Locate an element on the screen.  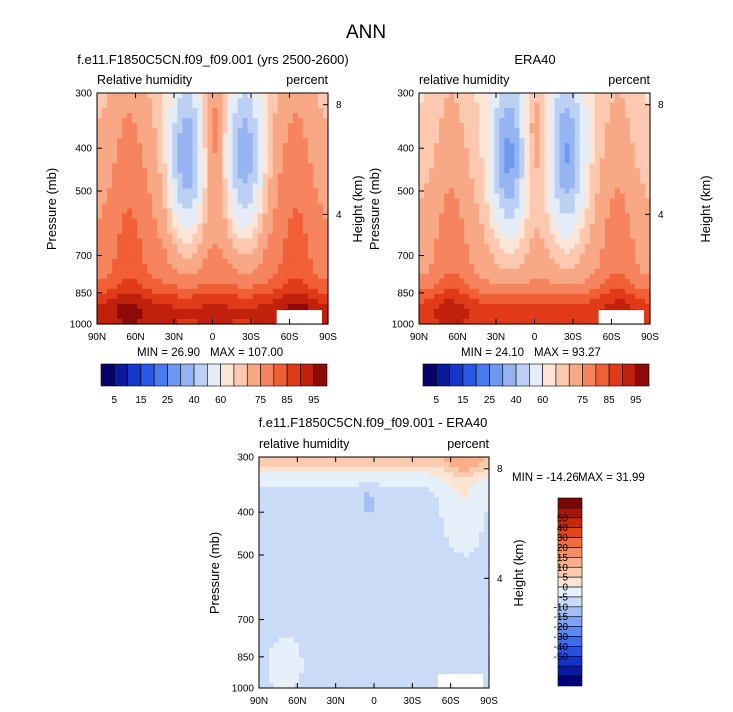
x-tick-label: 60S is located at coordinates (290, 337).